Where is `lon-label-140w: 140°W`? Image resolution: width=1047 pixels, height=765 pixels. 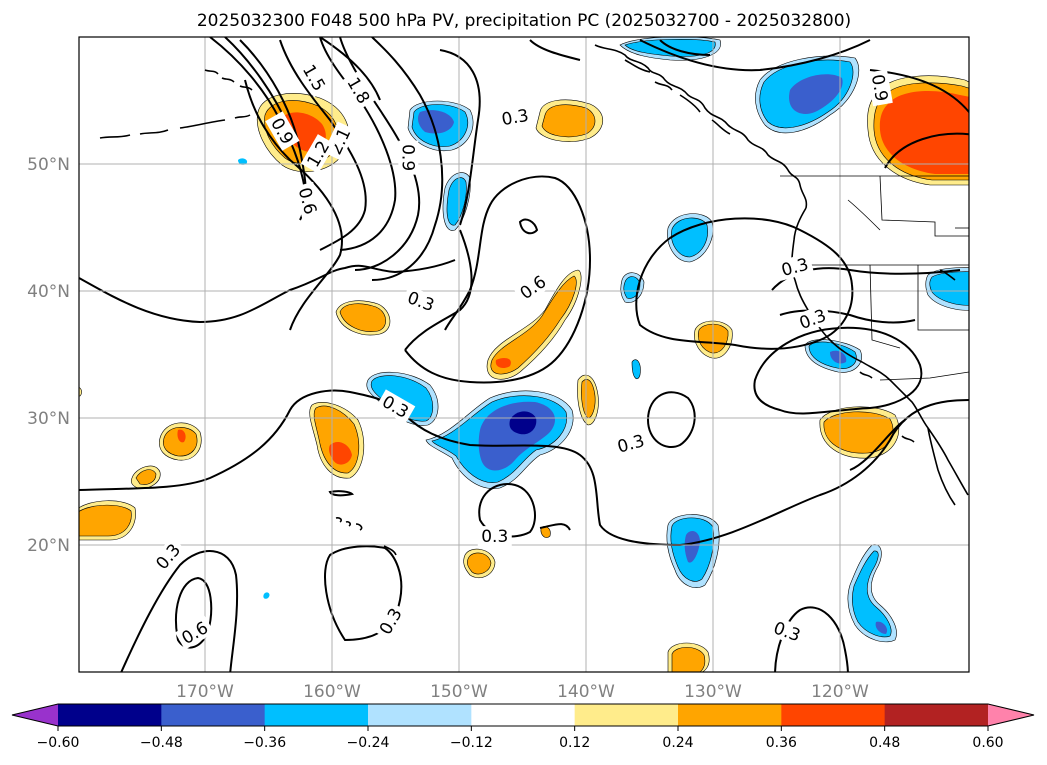
lon-label-140w: 140°W is located at coordinates (586, 692).